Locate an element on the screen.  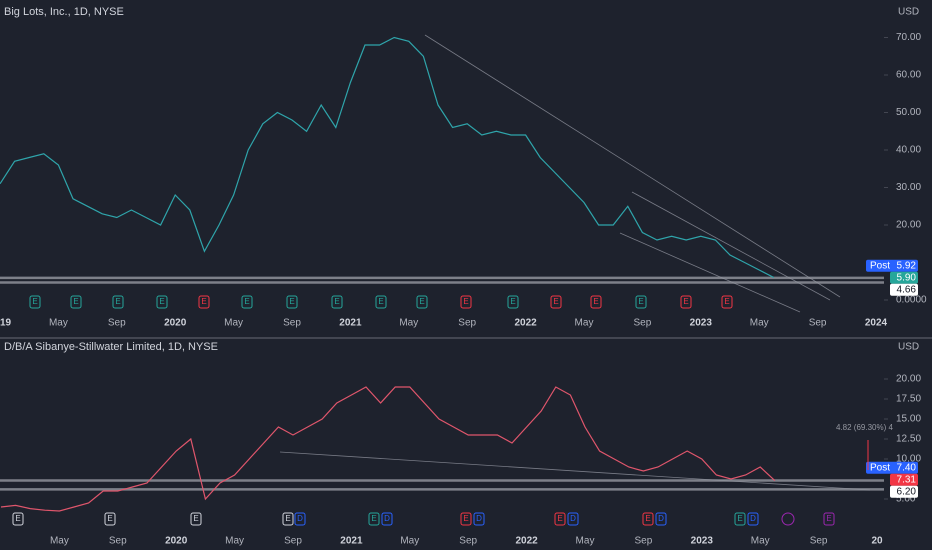
price-tag-value: 4.66 is located at coordinates (907, 289).